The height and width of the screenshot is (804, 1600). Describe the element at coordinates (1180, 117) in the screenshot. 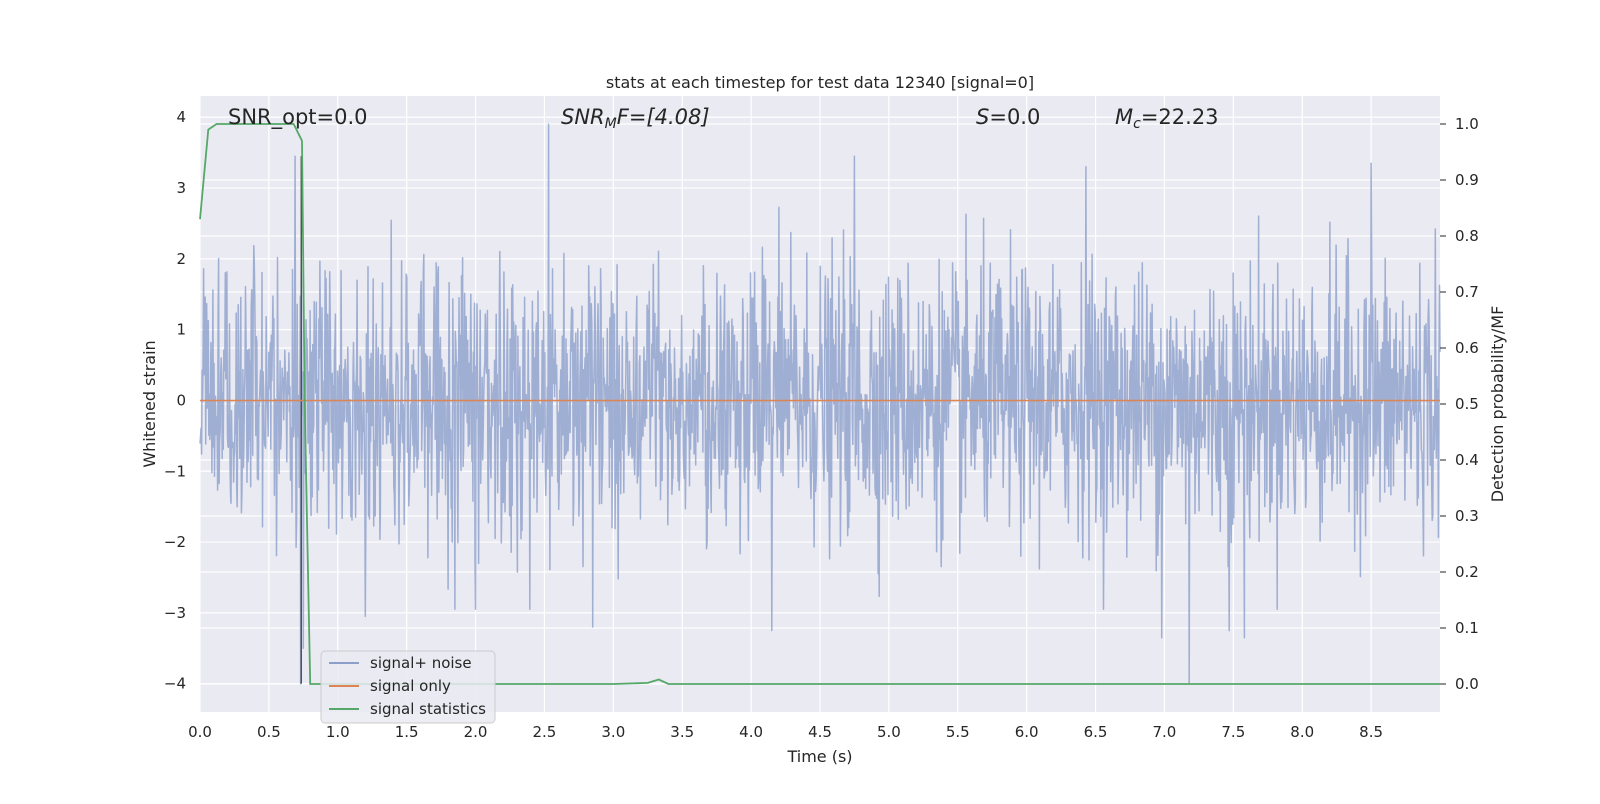

I see `annotation-mc-rest: =22.23` at that location.